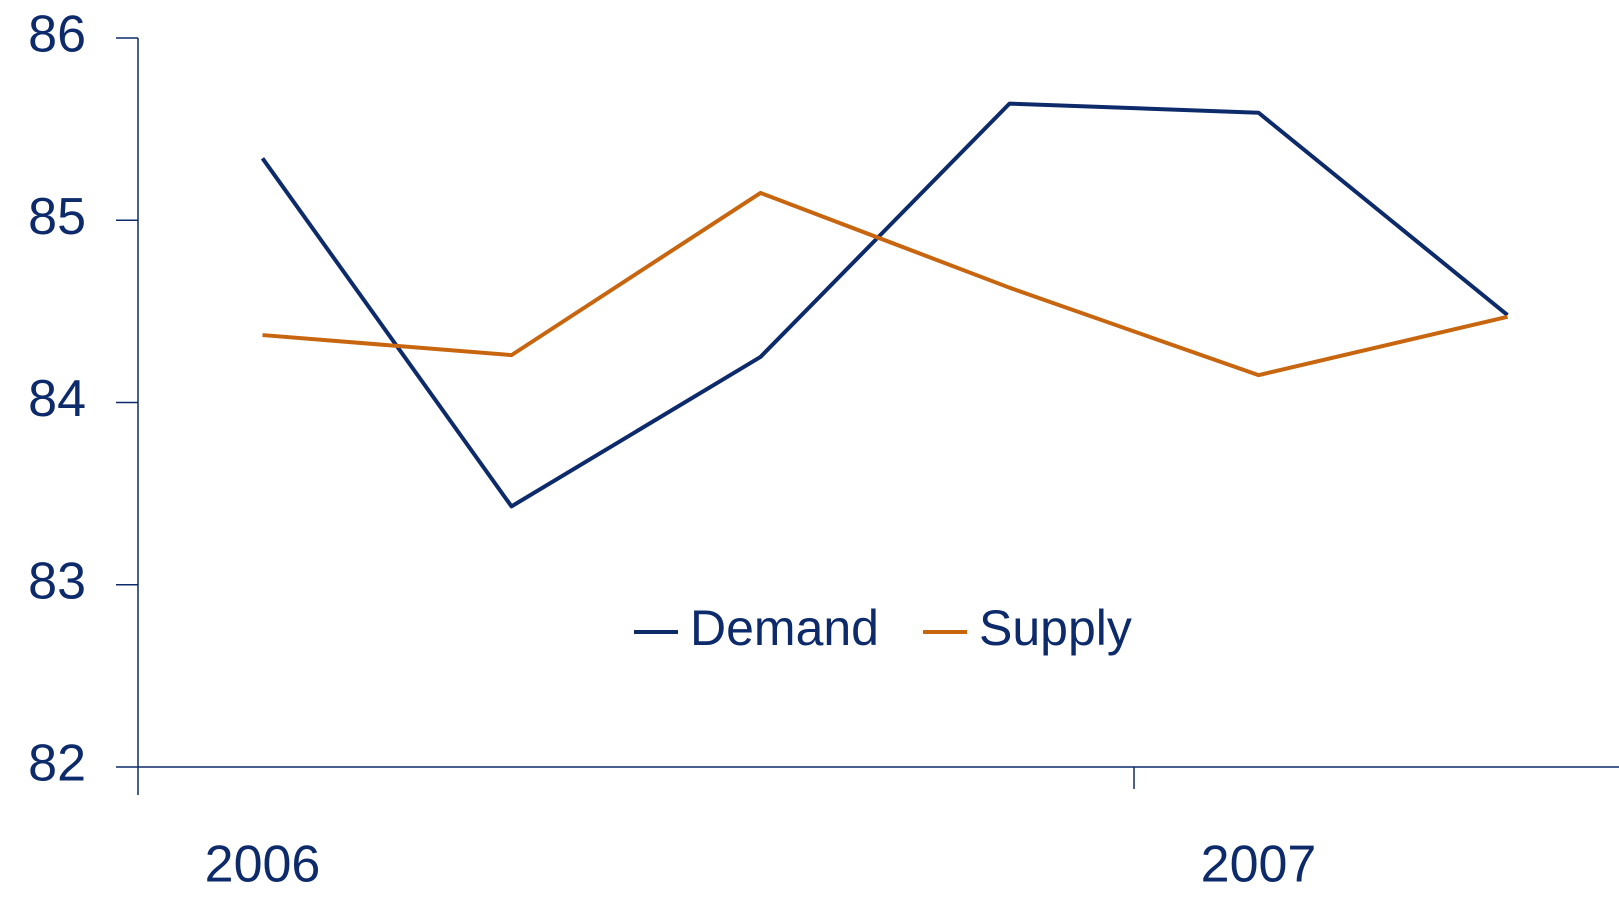 This screenshot has width=1619, height=900. What do you see at coordinates (57, 35) in the screenshot?
I see `y-tick-label: 86` at bounding box center [57, 35].